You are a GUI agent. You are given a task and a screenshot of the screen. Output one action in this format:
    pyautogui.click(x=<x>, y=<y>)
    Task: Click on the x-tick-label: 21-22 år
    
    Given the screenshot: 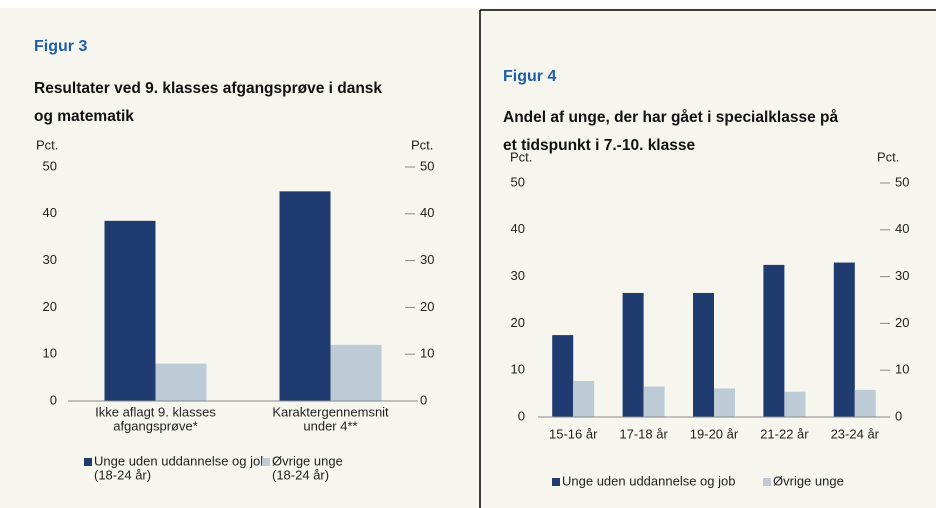 What is the action you would take?
    pyautogui.click(x=784, y=433)
    